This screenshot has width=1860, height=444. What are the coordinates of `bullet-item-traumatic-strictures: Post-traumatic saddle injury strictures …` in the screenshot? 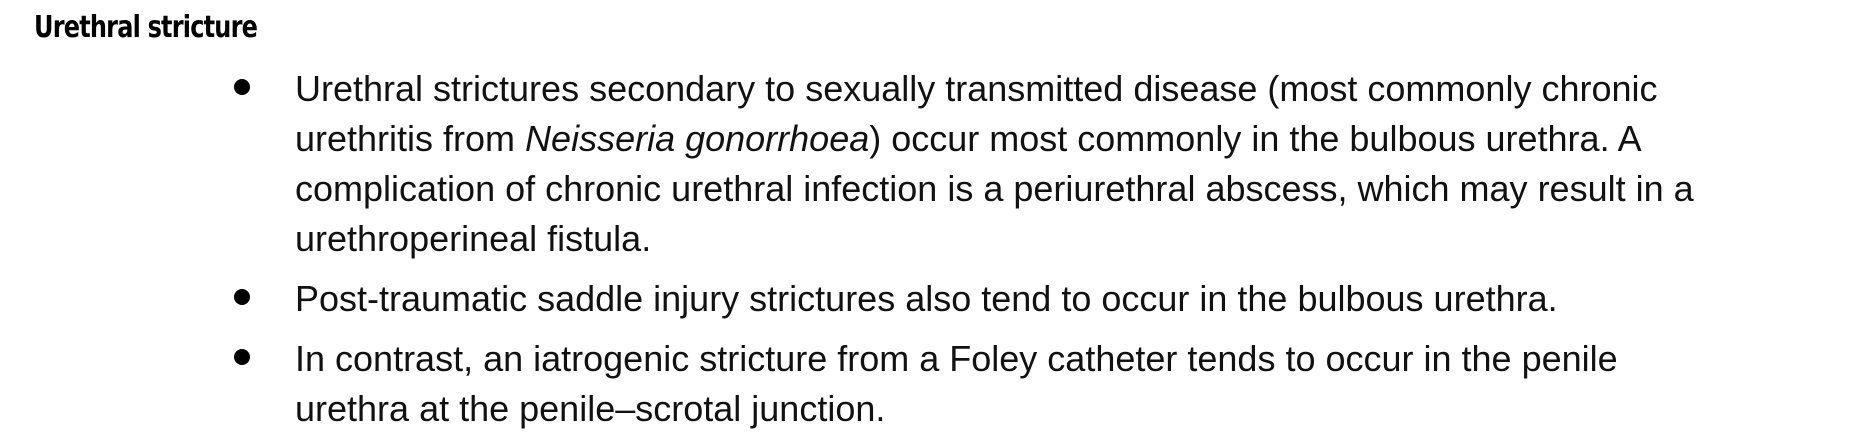 It's located at (867, 299).